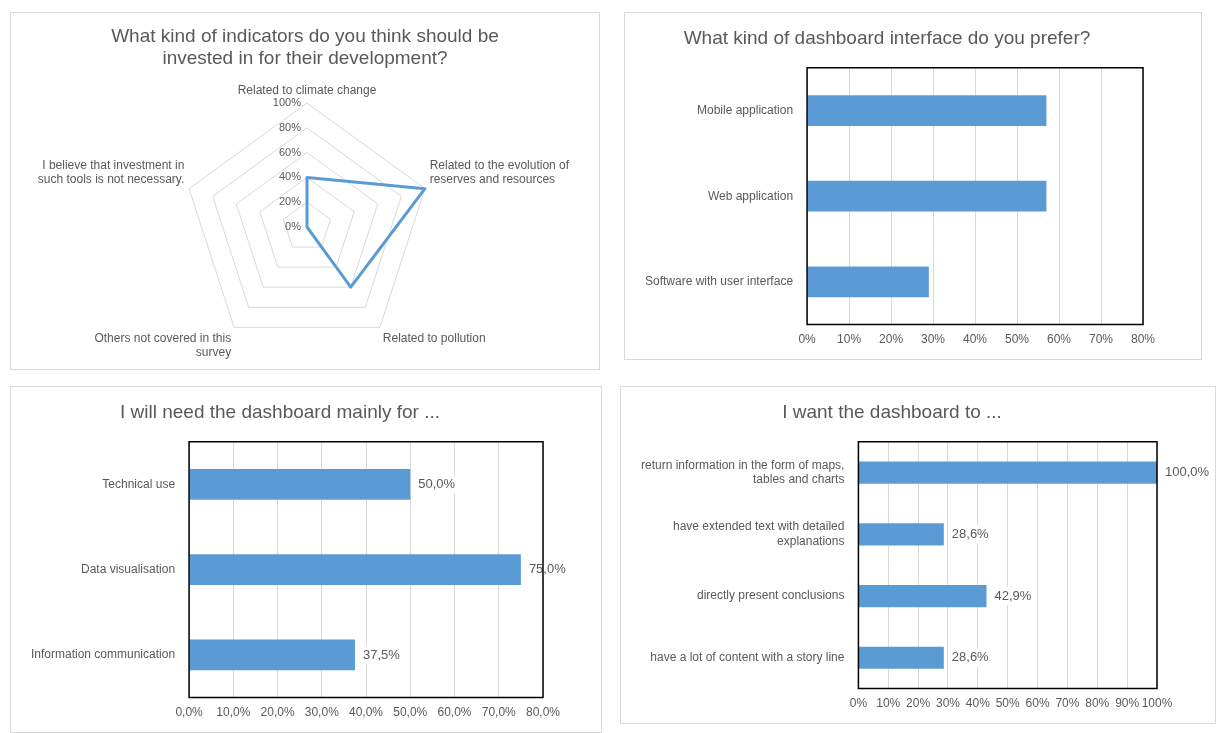  Describe the element at coordinates (163, 345) in the screenshot. I see `spoke-label: Others not covered in this survey` at that location.